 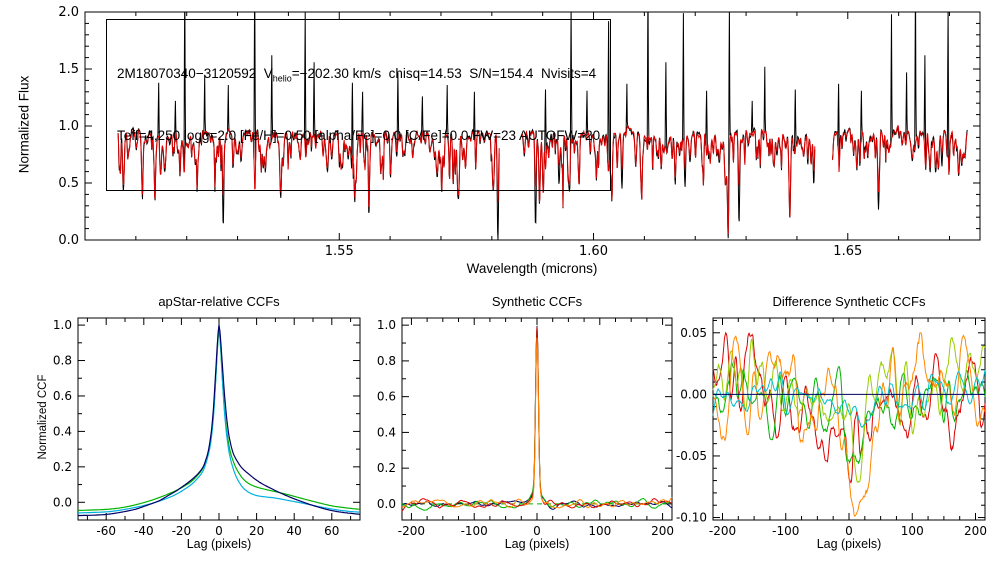 I want to click on svg-text: -40, so click(x=144, y=531).